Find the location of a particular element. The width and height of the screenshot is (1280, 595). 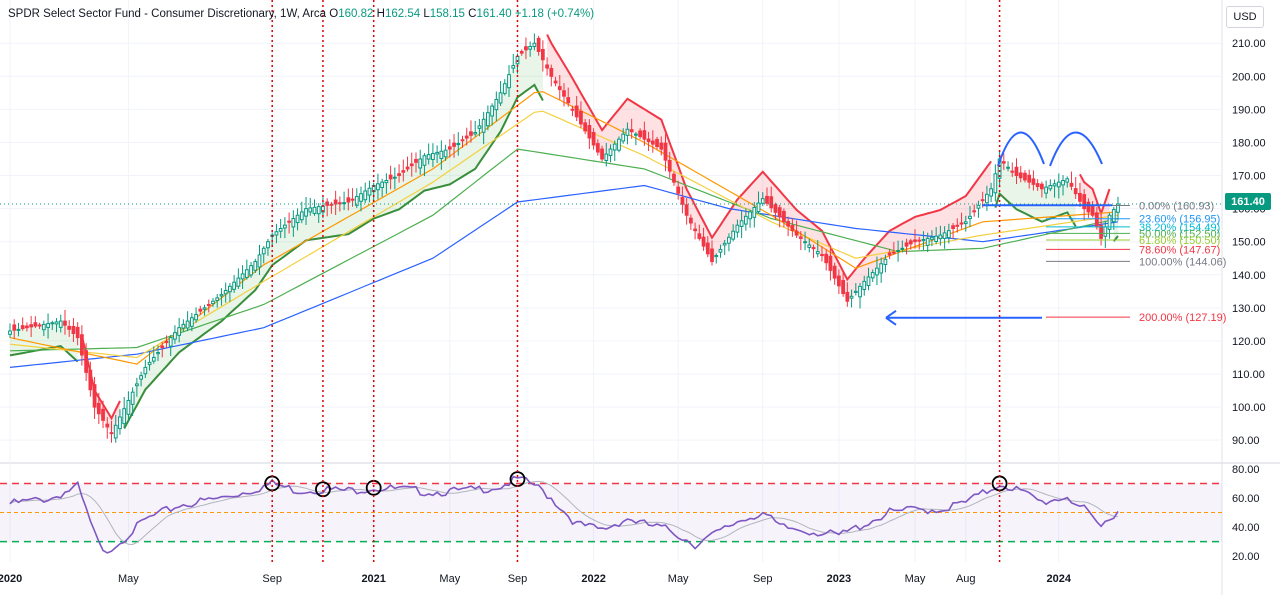

fib-level-label: 100.00% (144.06) is located at coordinates (1182, 262).